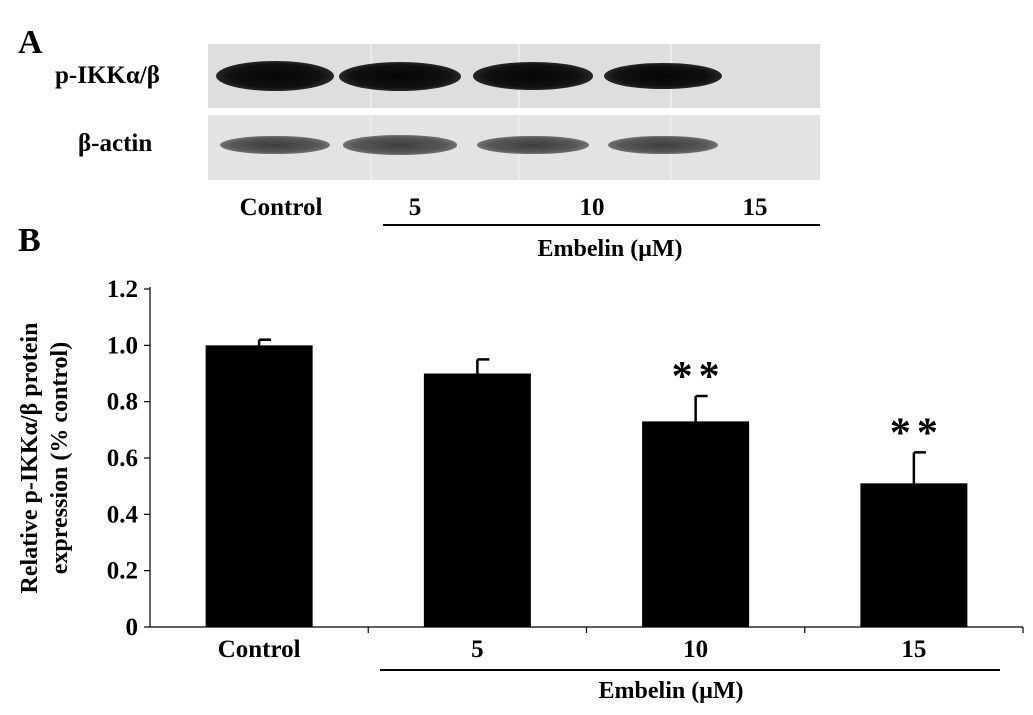 Image resolution: width=1033 pixels, height=715 pixels. What do you see at coordinates (690, 670) in the screenshot?
I see `embelin-bracket-b` at bounding box center [690, 670].